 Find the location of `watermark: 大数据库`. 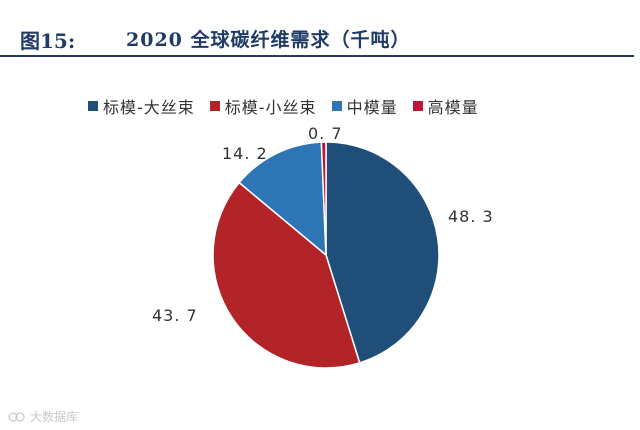

watermark: 大数据库 is located at coordinates (43, 416).